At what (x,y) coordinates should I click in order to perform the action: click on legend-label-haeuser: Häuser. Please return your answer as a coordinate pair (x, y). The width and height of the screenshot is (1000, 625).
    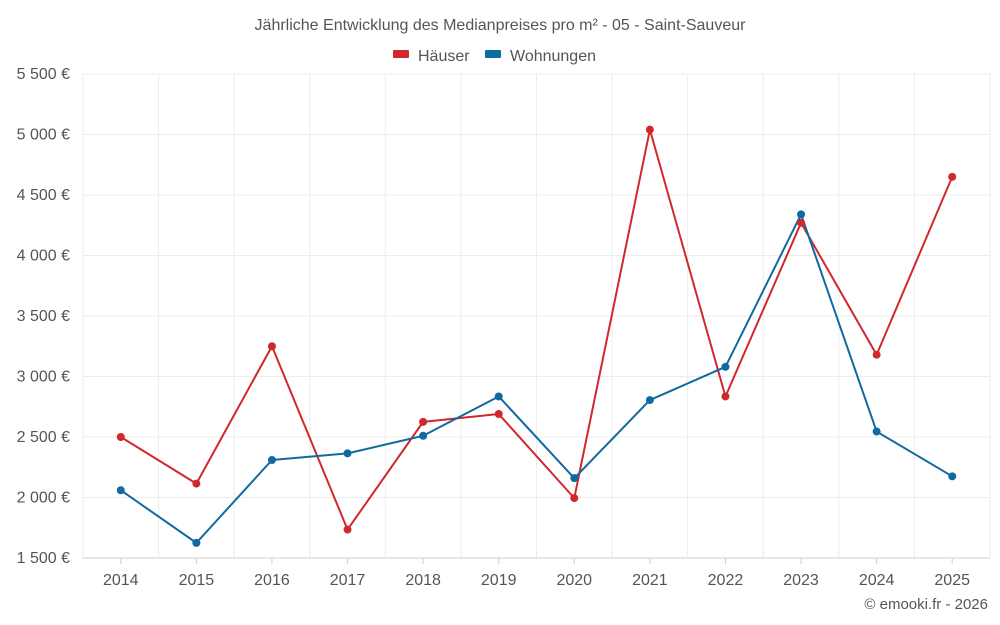
    Looking at the image, I should click on (444, 56).